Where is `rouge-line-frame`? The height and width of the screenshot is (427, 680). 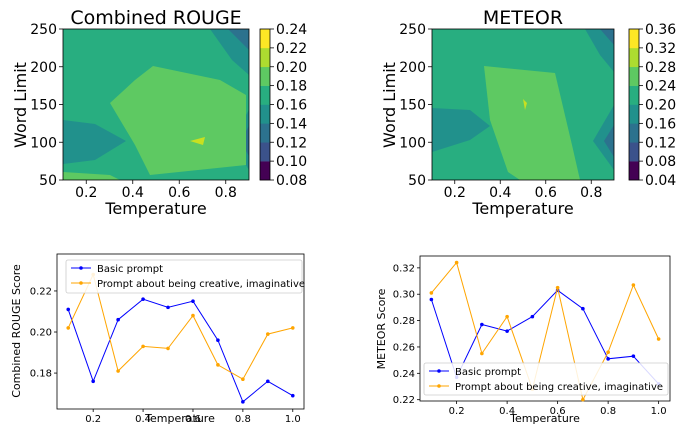
rouge-line-frame is located at coordinates (180, 331).